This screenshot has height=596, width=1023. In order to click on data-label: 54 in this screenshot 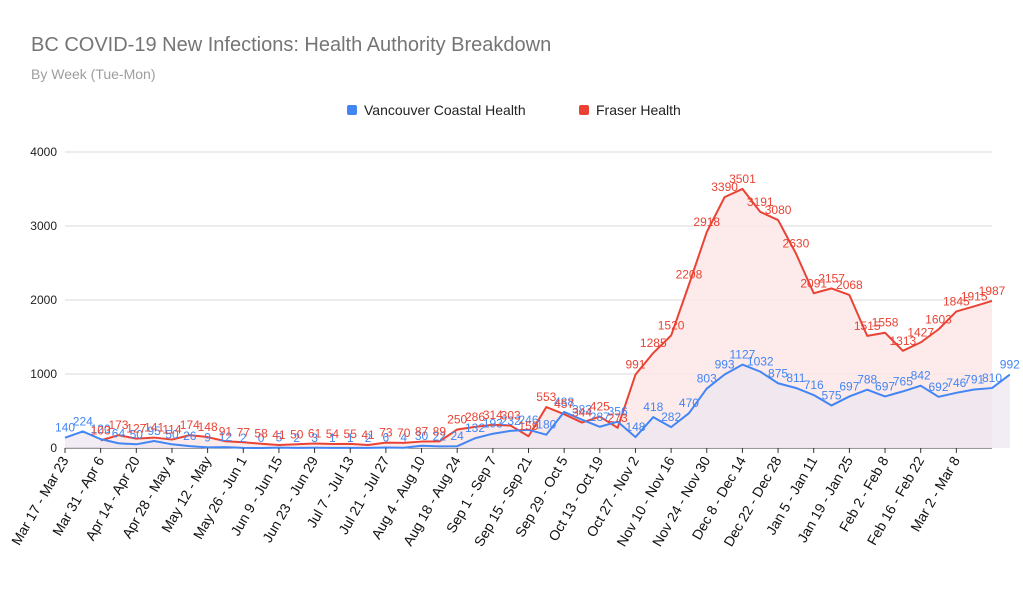, I will do `click(333, 434)`.